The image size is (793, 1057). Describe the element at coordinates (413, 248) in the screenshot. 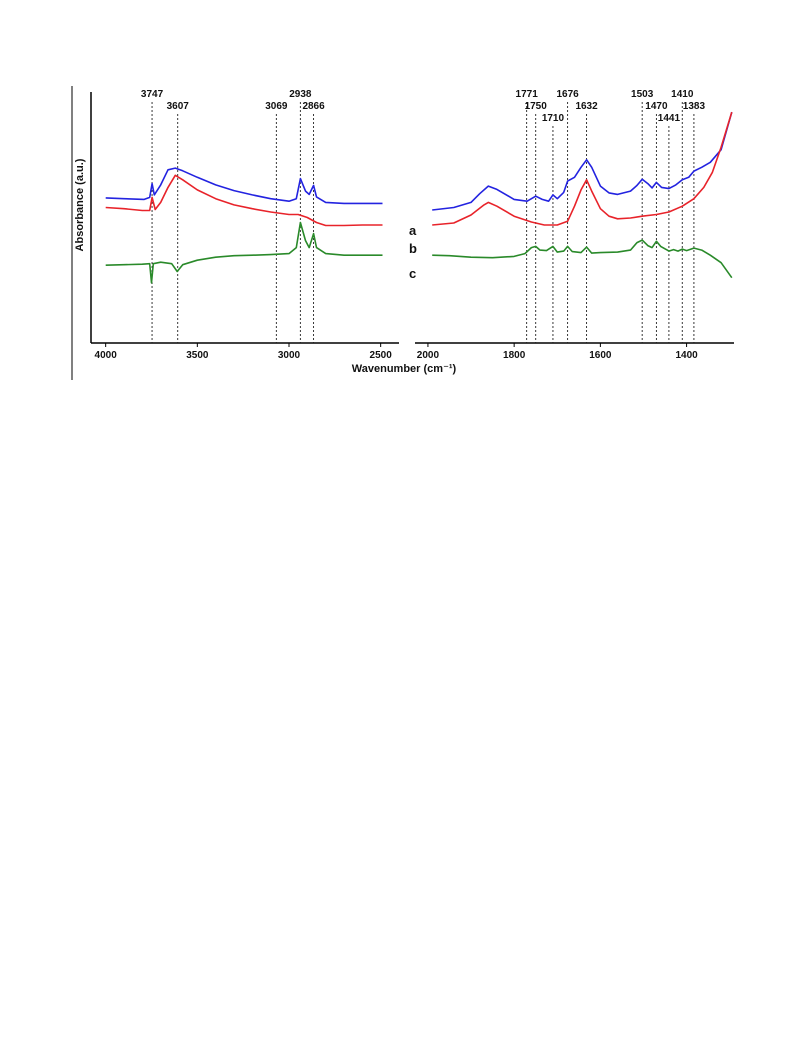

I see `curve-label-b: b` at that location.